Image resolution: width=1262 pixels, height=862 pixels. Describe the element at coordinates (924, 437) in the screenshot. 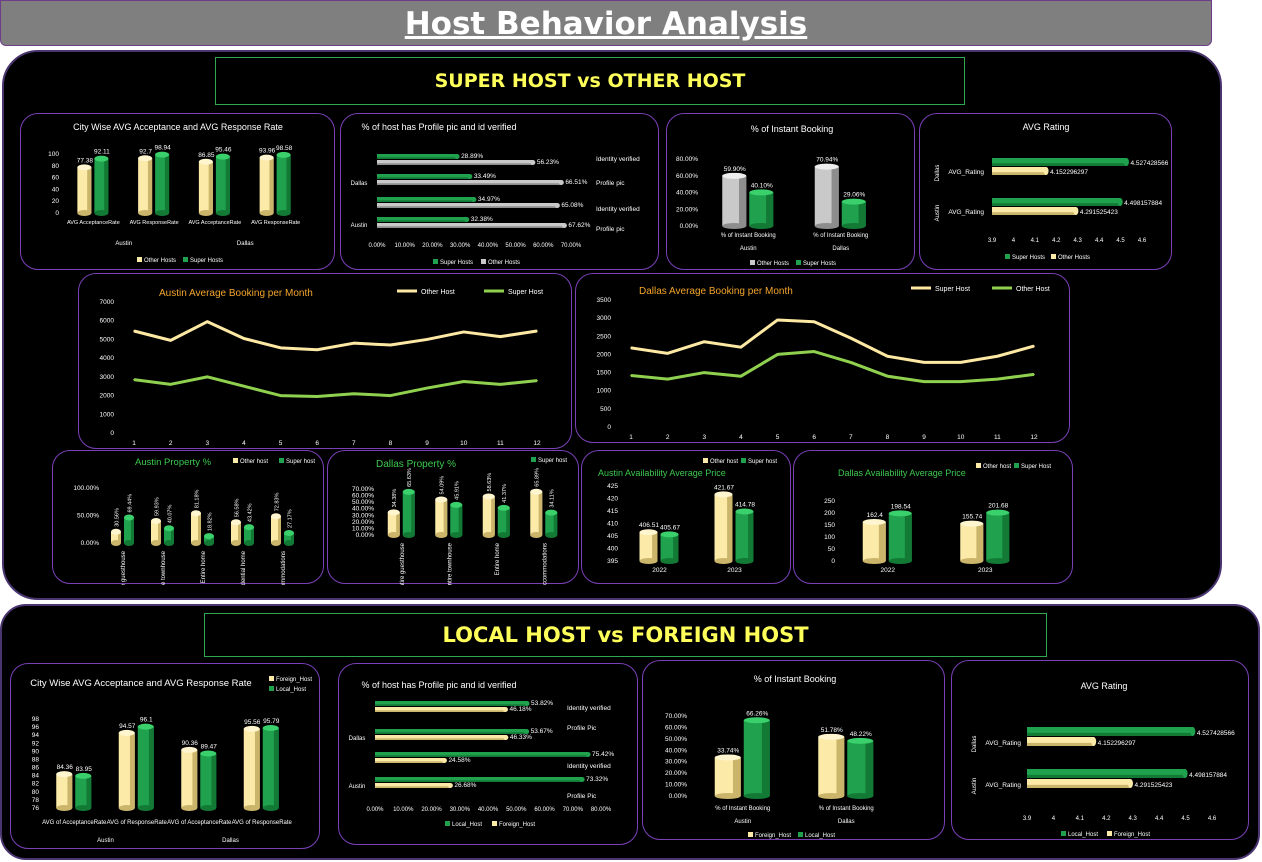

I see `x-tick-label: 9` at that location.